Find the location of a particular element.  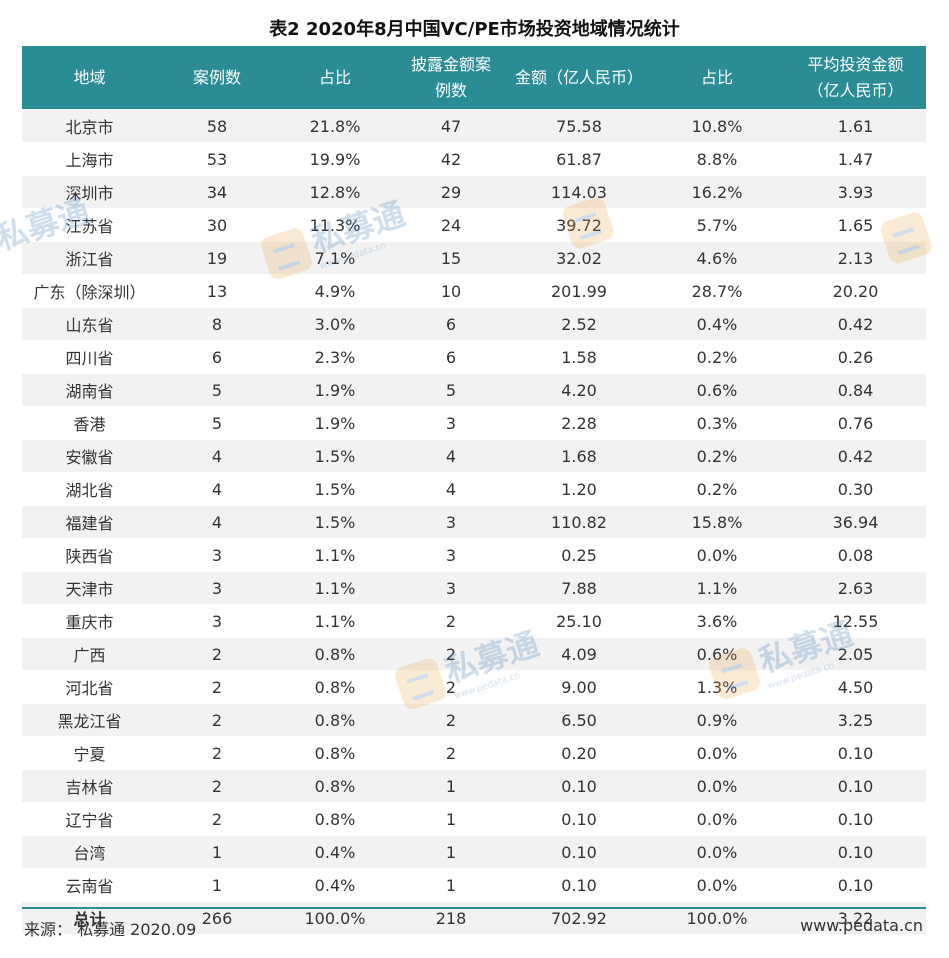

cell-avg: 3.25 is located at coordinates (855, 720).